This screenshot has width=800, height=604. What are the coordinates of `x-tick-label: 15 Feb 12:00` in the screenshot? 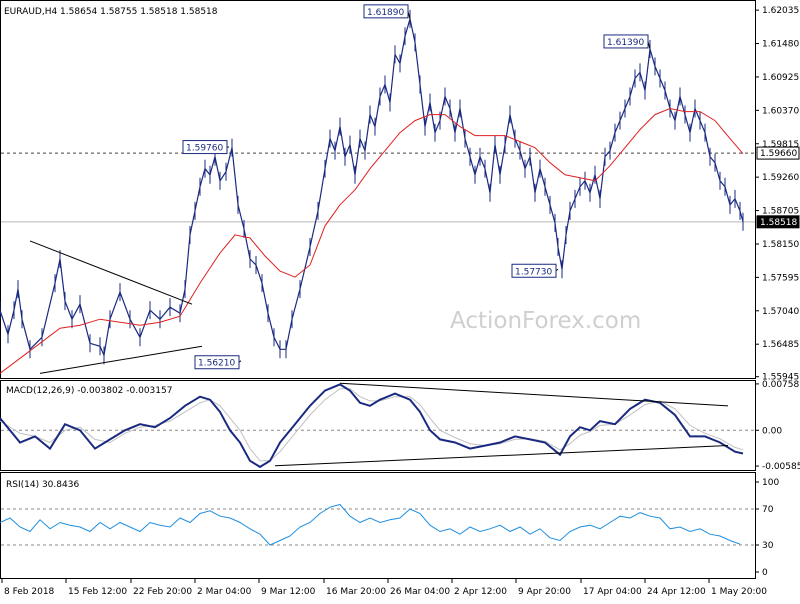 It's located at (97, 592).